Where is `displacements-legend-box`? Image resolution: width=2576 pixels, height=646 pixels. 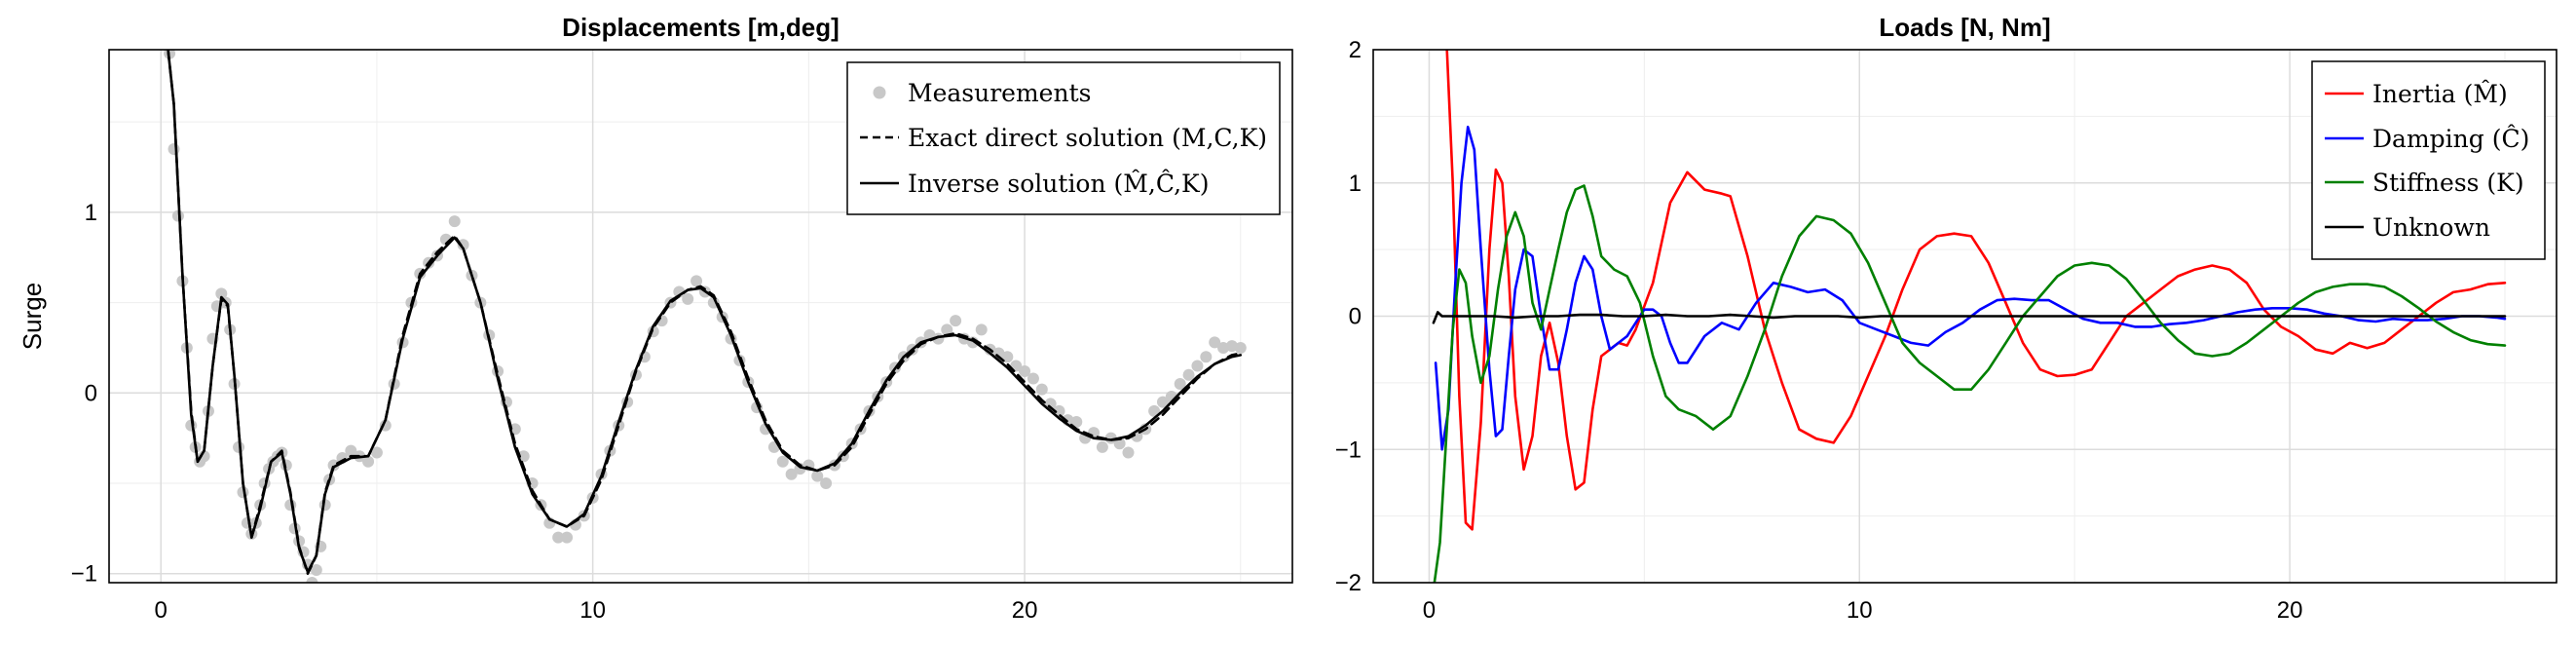
displacements-legend-box is located at coordinates (1063, 138).